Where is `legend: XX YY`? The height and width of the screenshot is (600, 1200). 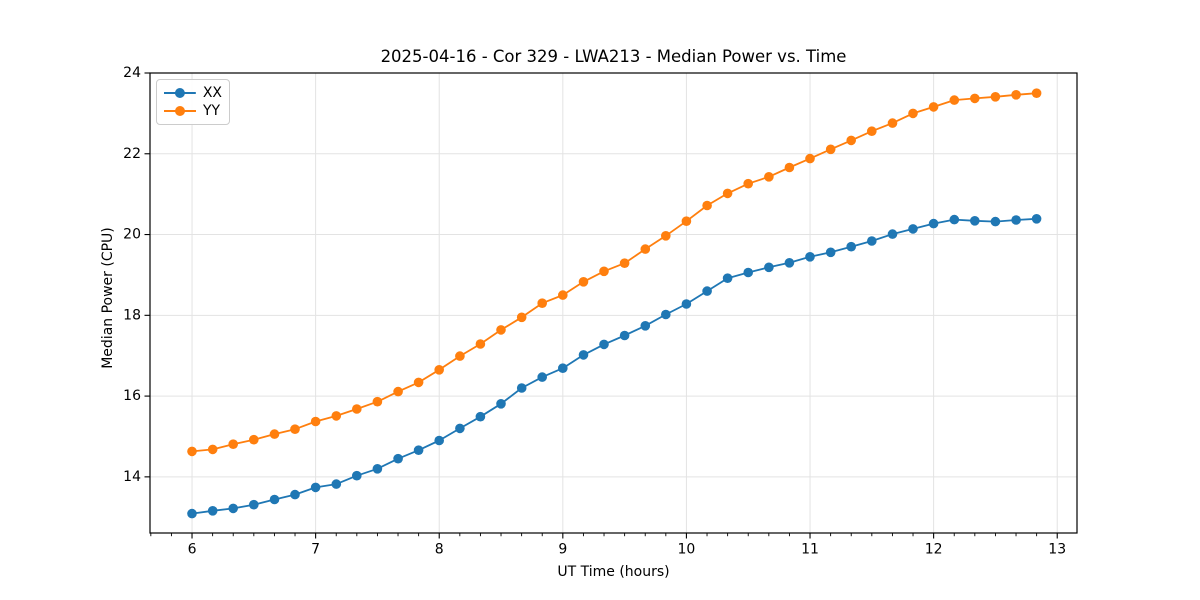
legend: XX YY is located at coordinates (193, 102).